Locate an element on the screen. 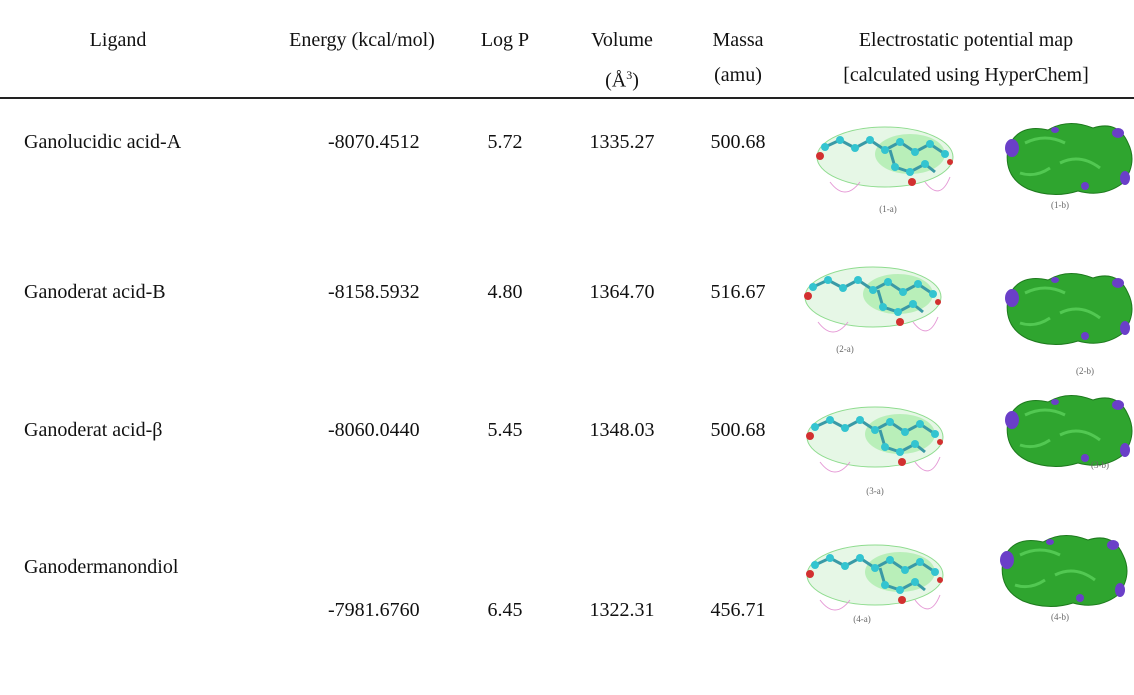  unit-text: ) is located at coordinates (635, 80).